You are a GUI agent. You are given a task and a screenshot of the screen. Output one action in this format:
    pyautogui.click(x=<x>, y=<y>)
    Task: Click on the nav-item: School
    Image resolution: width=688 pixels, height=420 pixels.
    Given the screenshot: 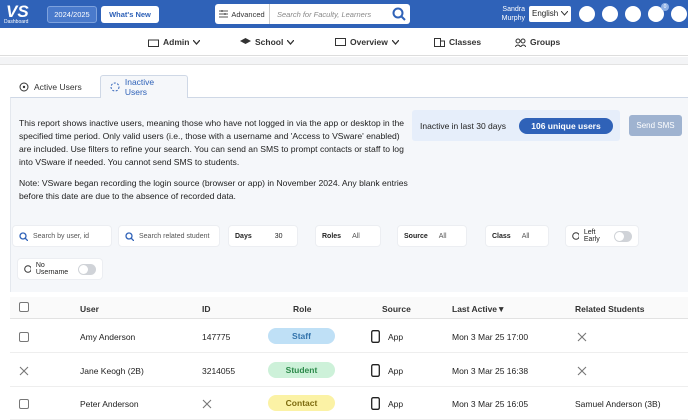 What is the action you would take?
    pyautogui.click(x=267, y=42)
    